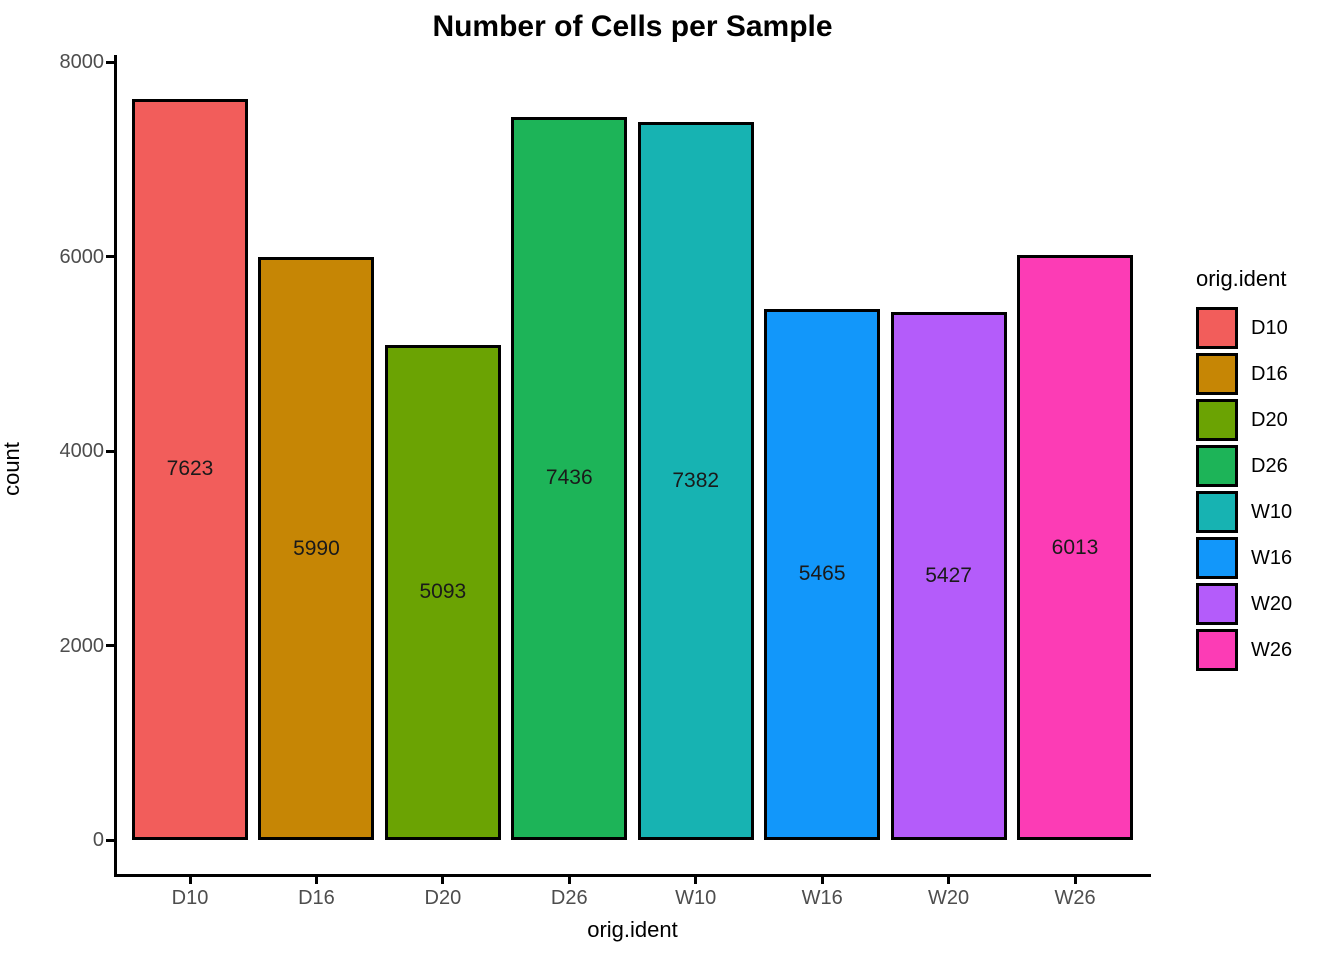 The height and width of the screenshot is (960, 1344). What do you see at coordinates (190, 879) in the screenshot?
I see `x-tick-mark-D10` at bounding box center [190, 879].